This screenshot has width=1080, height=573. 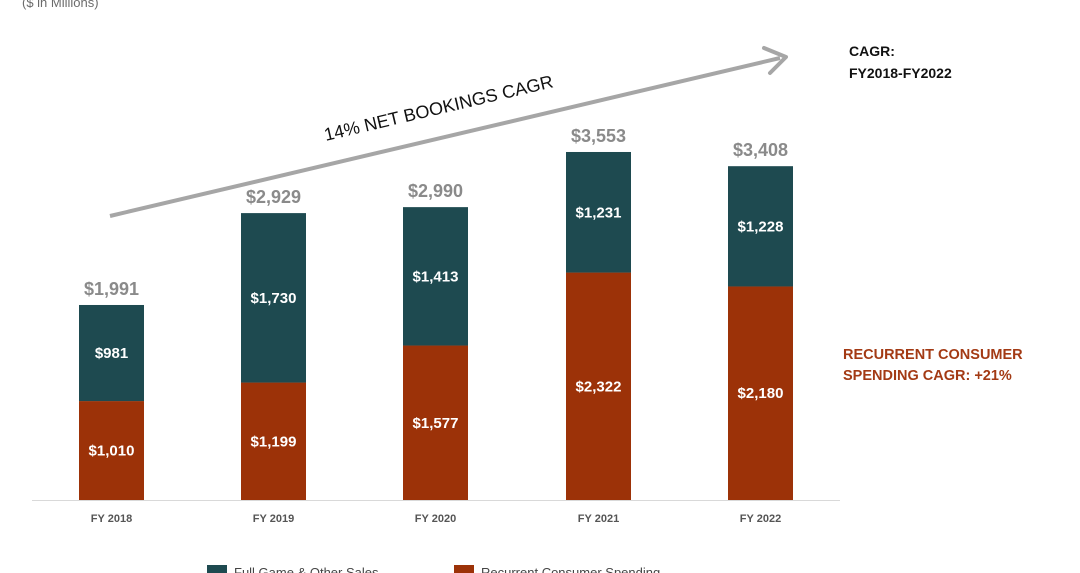 What do you see at coordinates (435, 191) in the screenshot?
I see `total-label-fy2020: $2,990` at bounding box center [435, 191].